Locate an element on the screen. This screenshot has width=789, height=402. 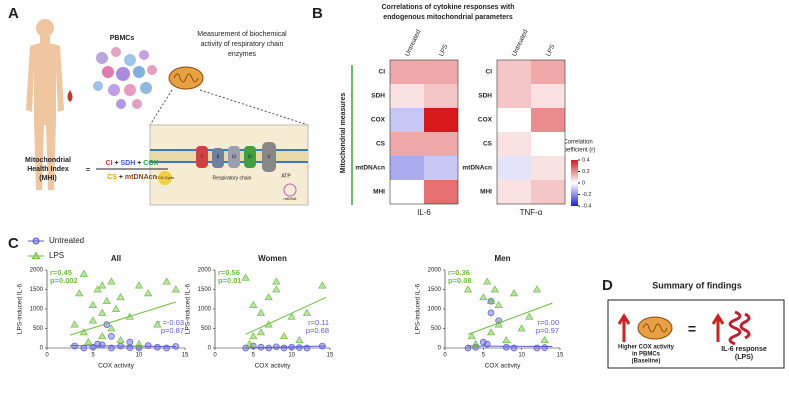
row-label: COX is located at coordinates (378, 120).